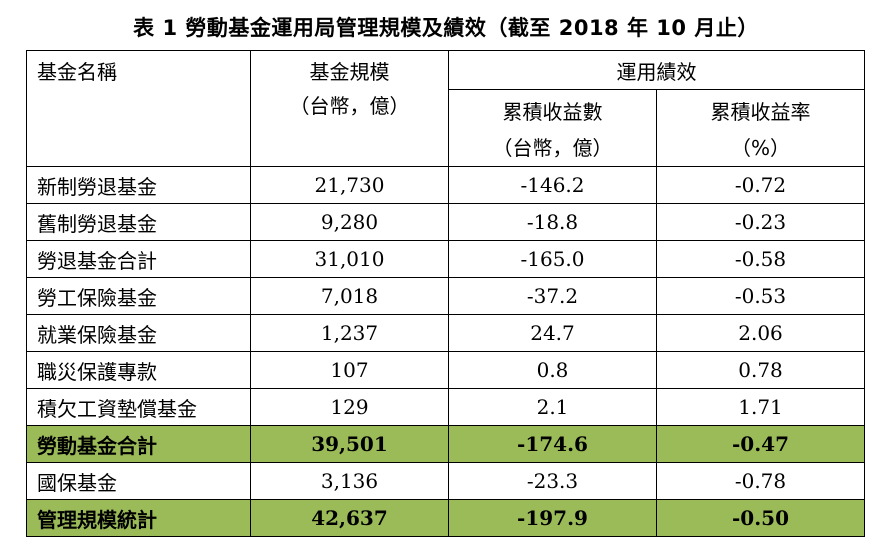 The height and width of the screenshot is (552, 892). I want to click on fund-size-cell: 21,730, so click(349, 185).